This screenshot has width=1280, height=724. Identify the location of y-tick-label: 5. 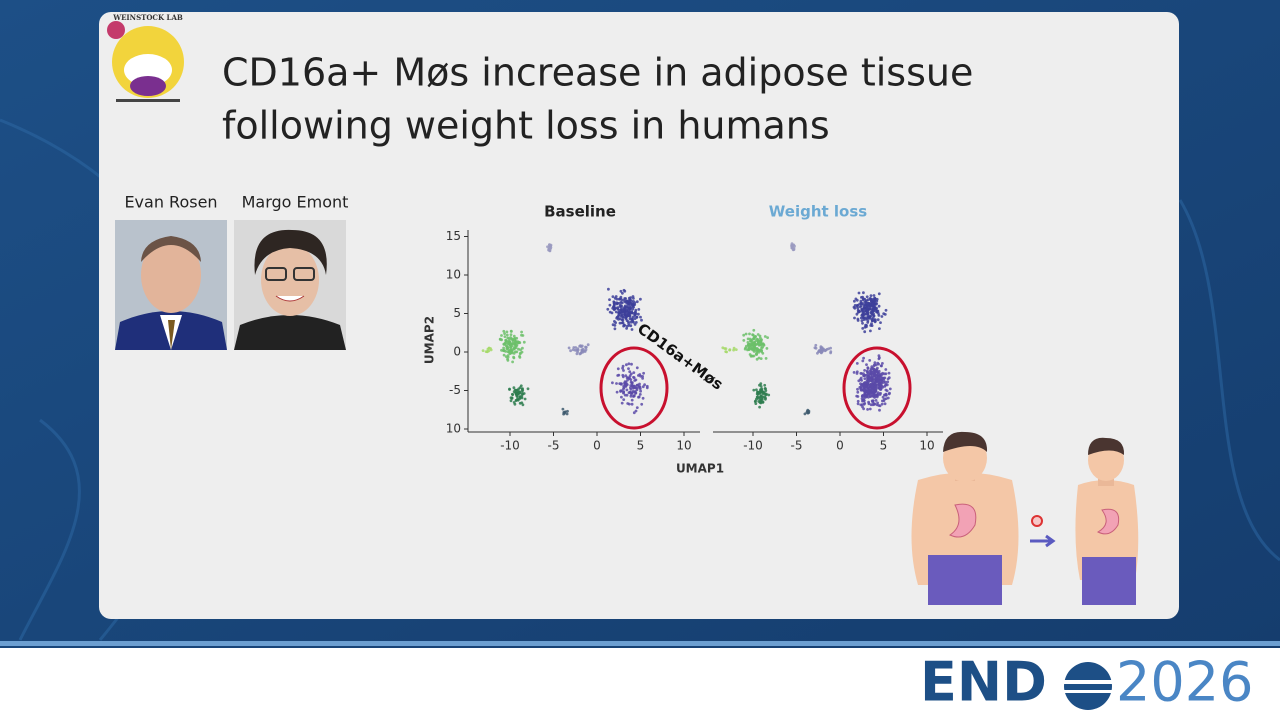
(457, 313).